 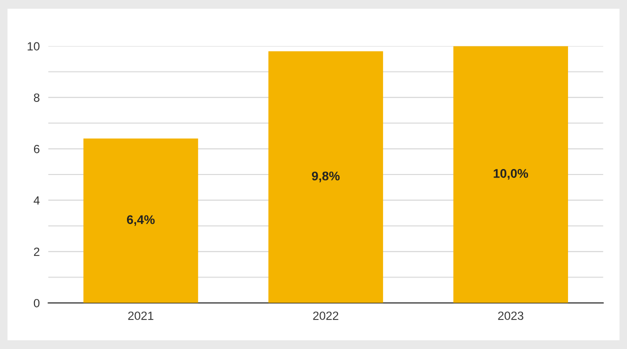 What do you see at coordinates (37, 303) in the screenshot?
I see `y-tick-label: 0` at bounding box center [37, 303].